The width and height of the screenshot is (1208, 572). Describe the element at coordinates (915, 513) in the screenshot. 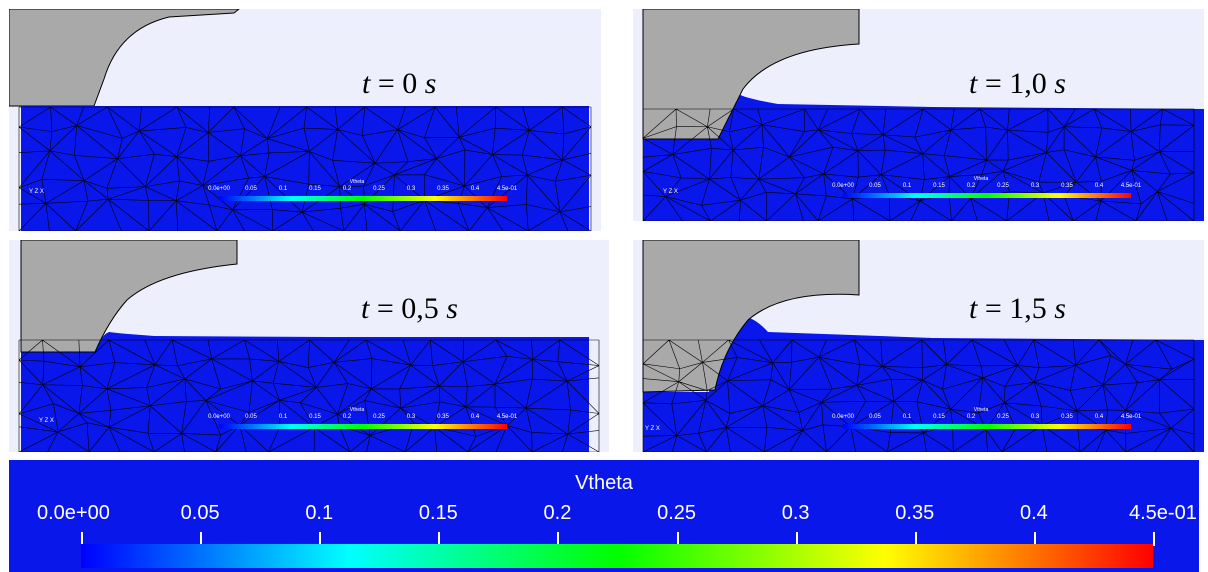

I see `colorbar-tick-label: 0.35` at that location.